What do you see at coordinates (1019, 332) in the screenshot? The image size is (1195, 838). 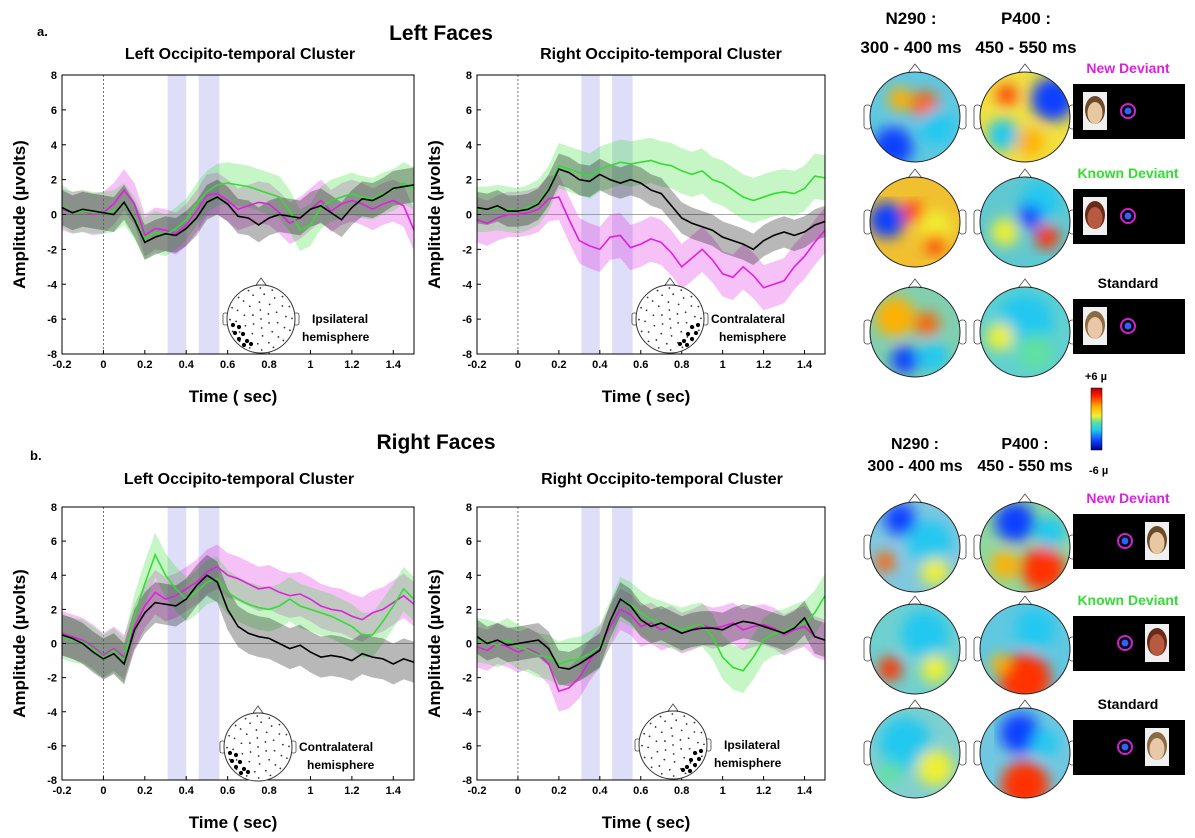 I see `topomap-blobs` at bounding box center [1019, 332].